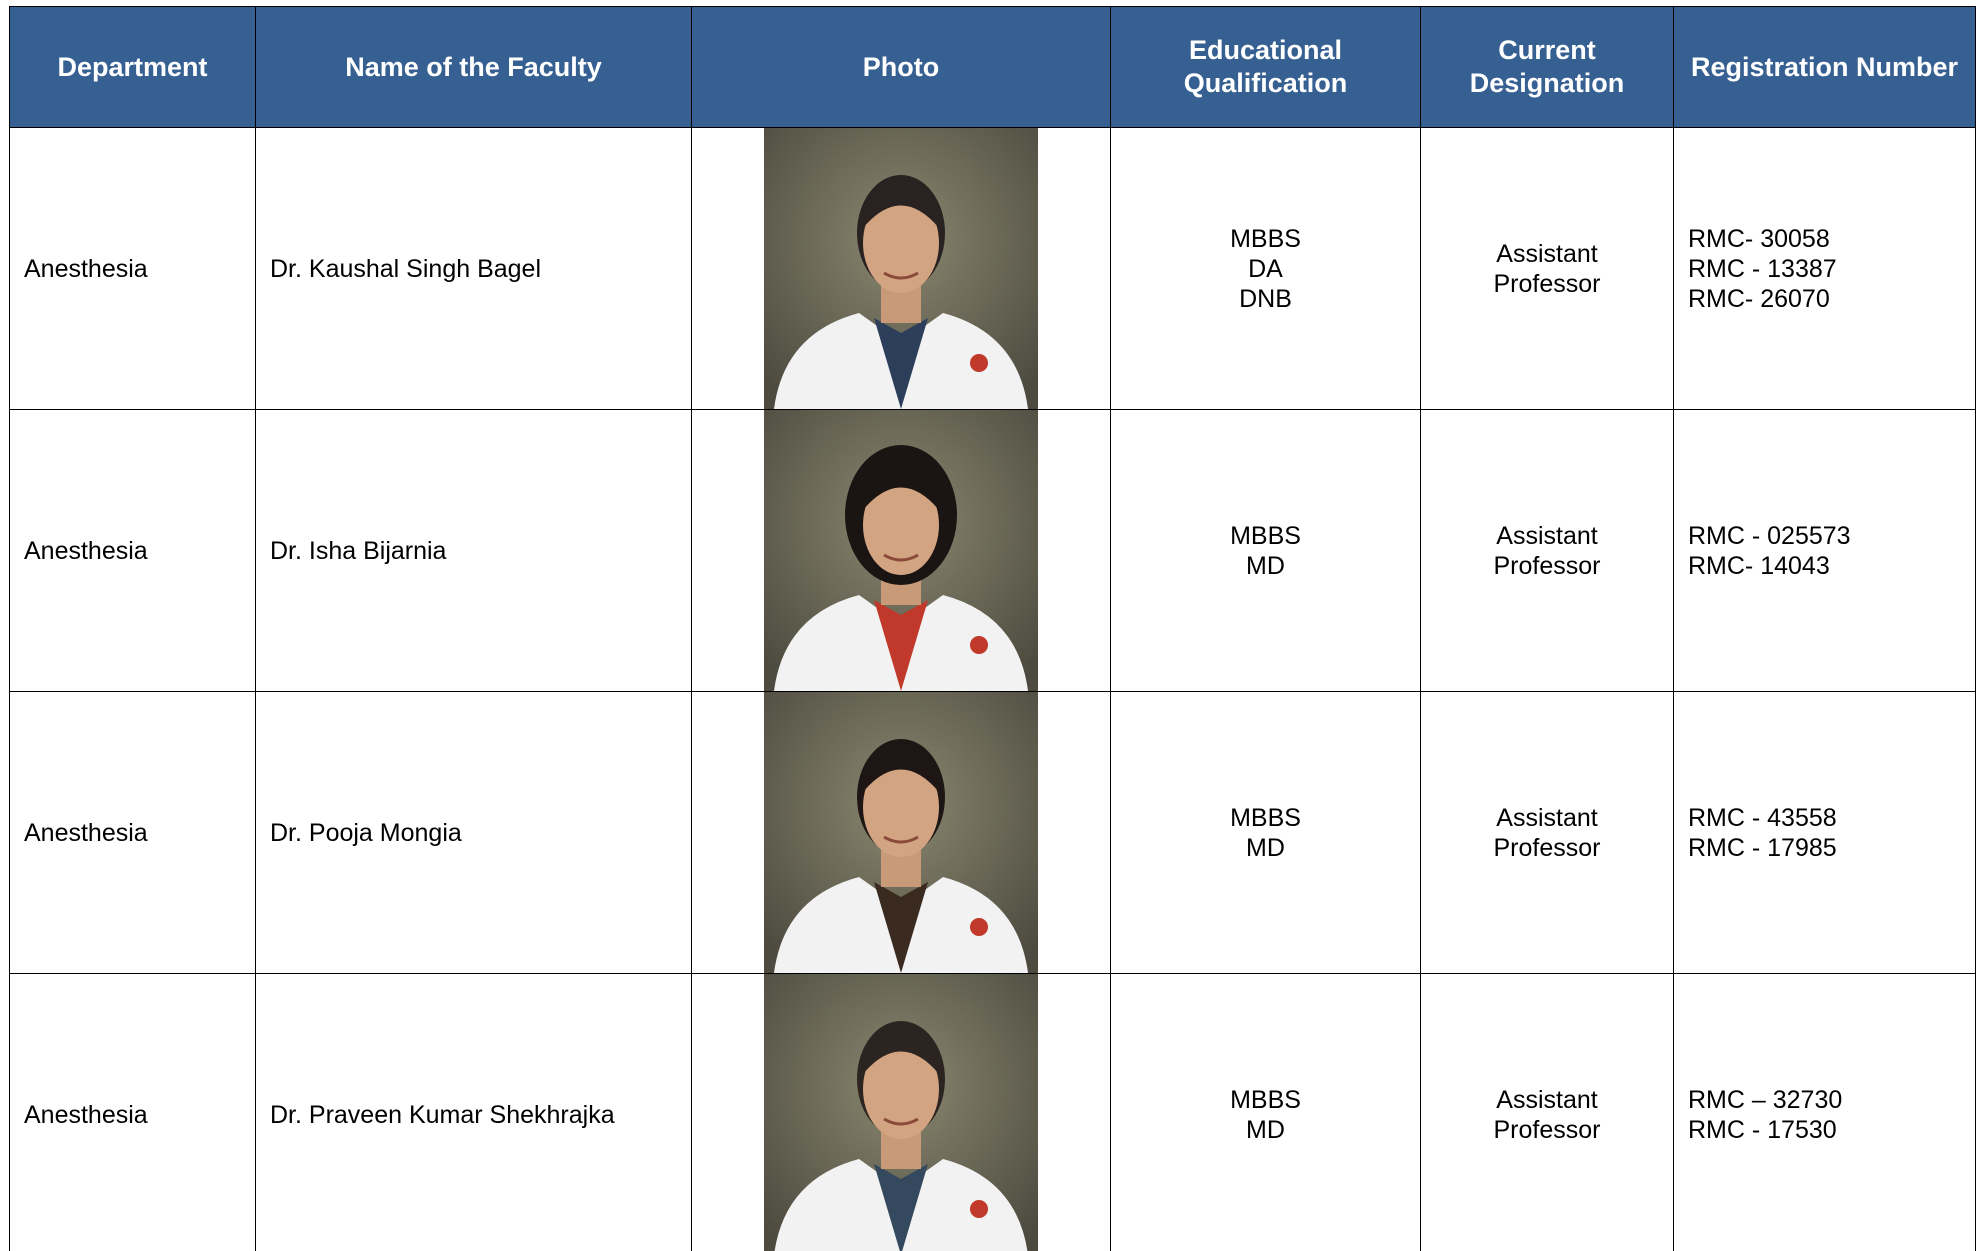 The image size is (1977, 1251). I want to click on registration-cell: RMC – 32730 RMC - 17530, so click(1824, 1112).